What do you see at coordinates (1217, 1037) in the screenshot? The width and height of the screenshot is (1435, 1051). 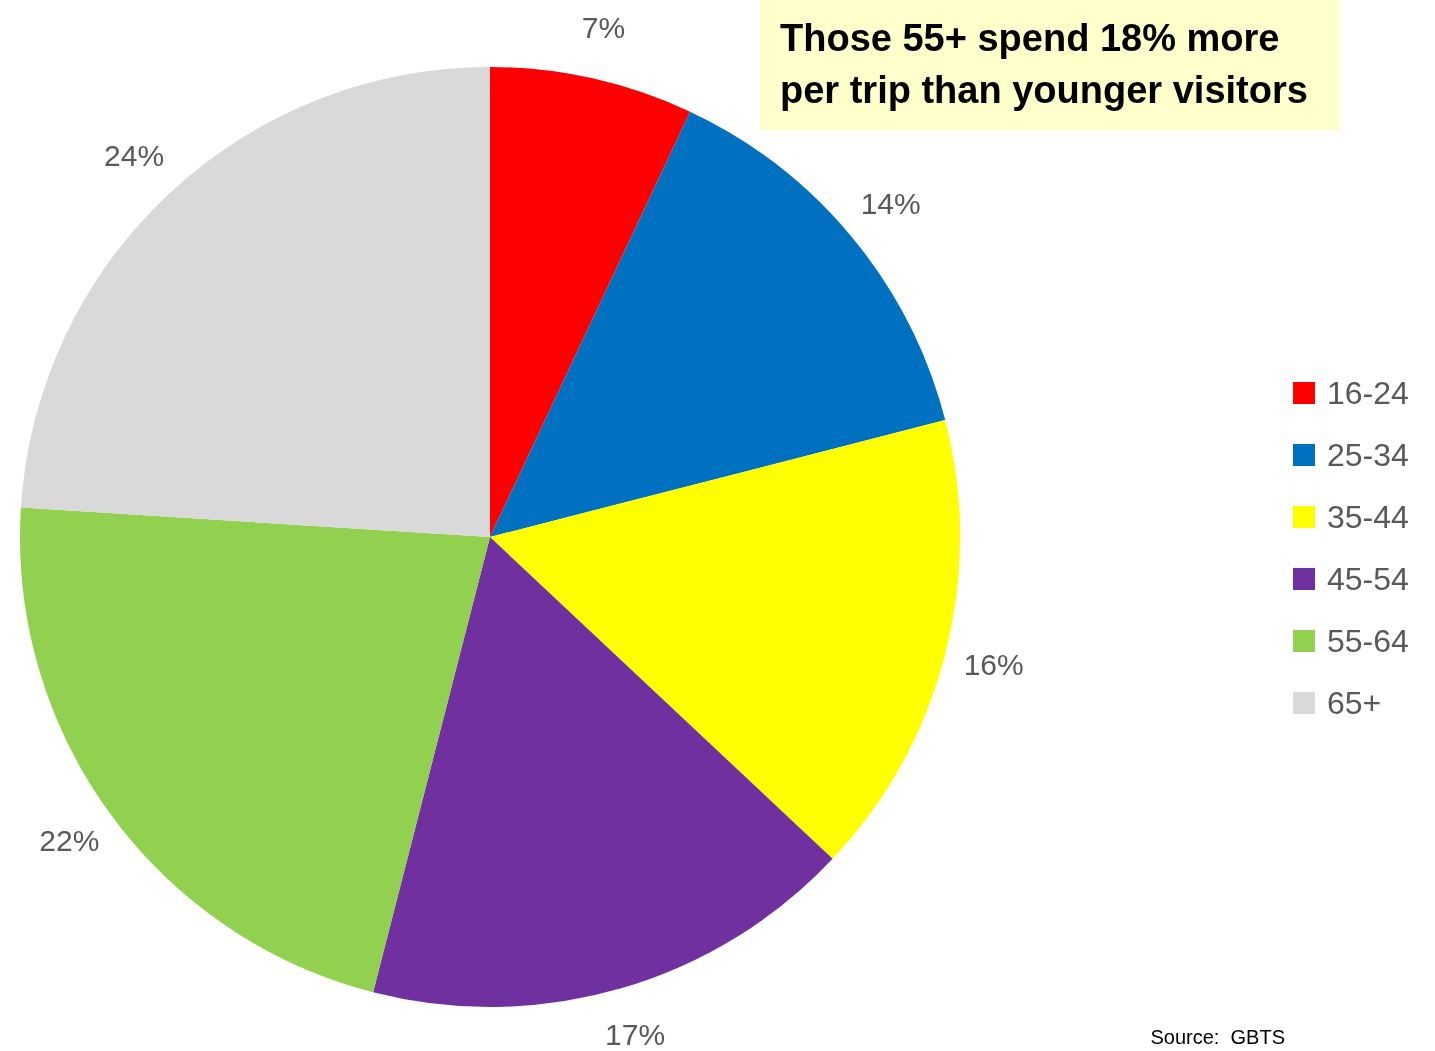 I see `source-note: Source: GBTS` at bounding box center [1217, 1037].